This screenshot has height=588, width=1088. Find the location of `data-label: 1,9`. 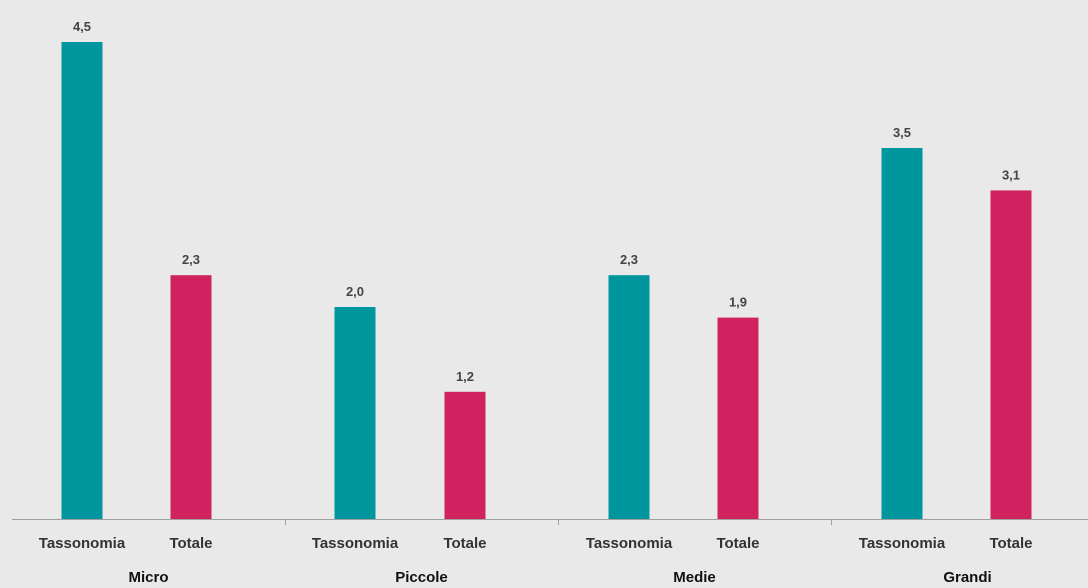

data-label: 1,9 is located at coordinates (738, 302).